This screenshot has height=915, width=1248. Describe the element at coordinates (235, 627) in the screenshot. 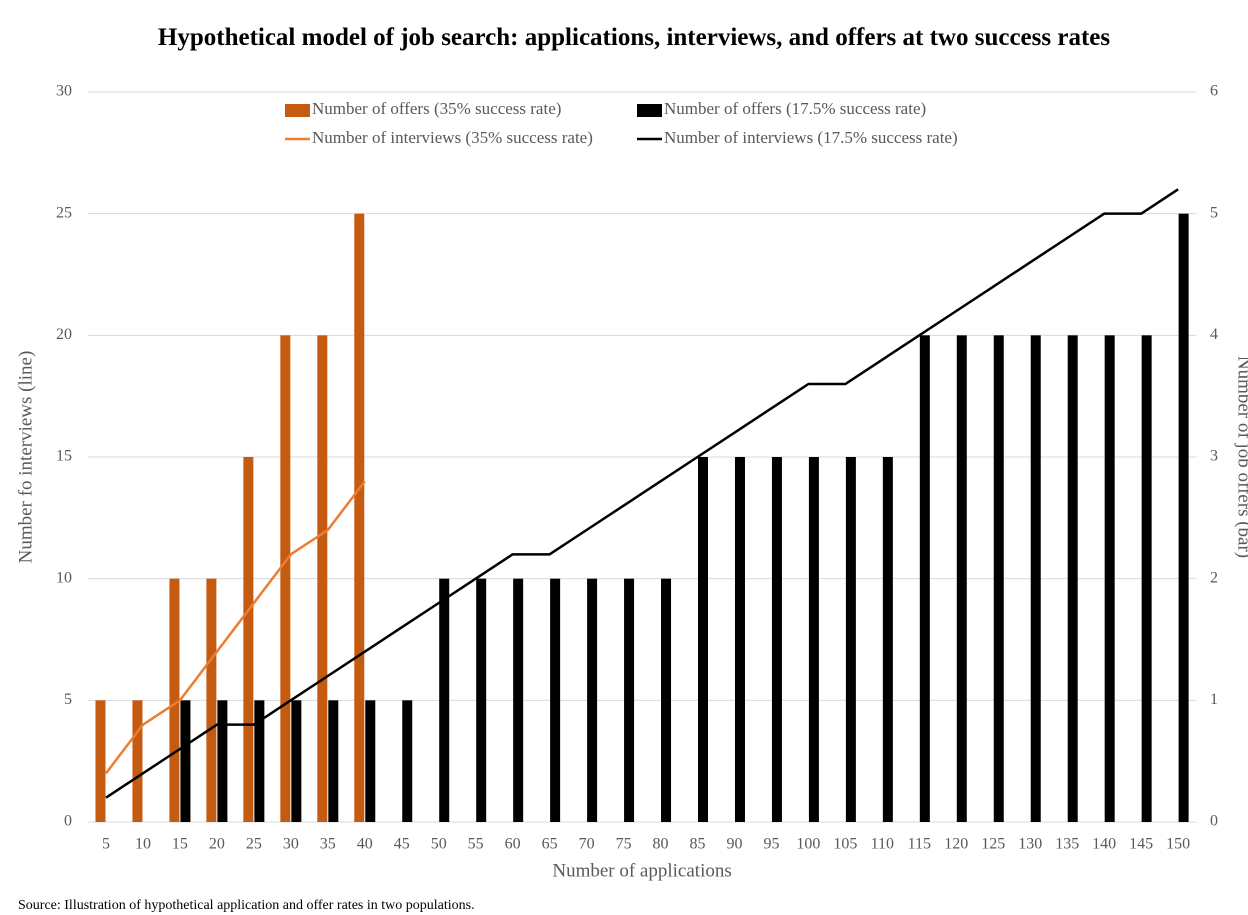

I see `line` at that location.